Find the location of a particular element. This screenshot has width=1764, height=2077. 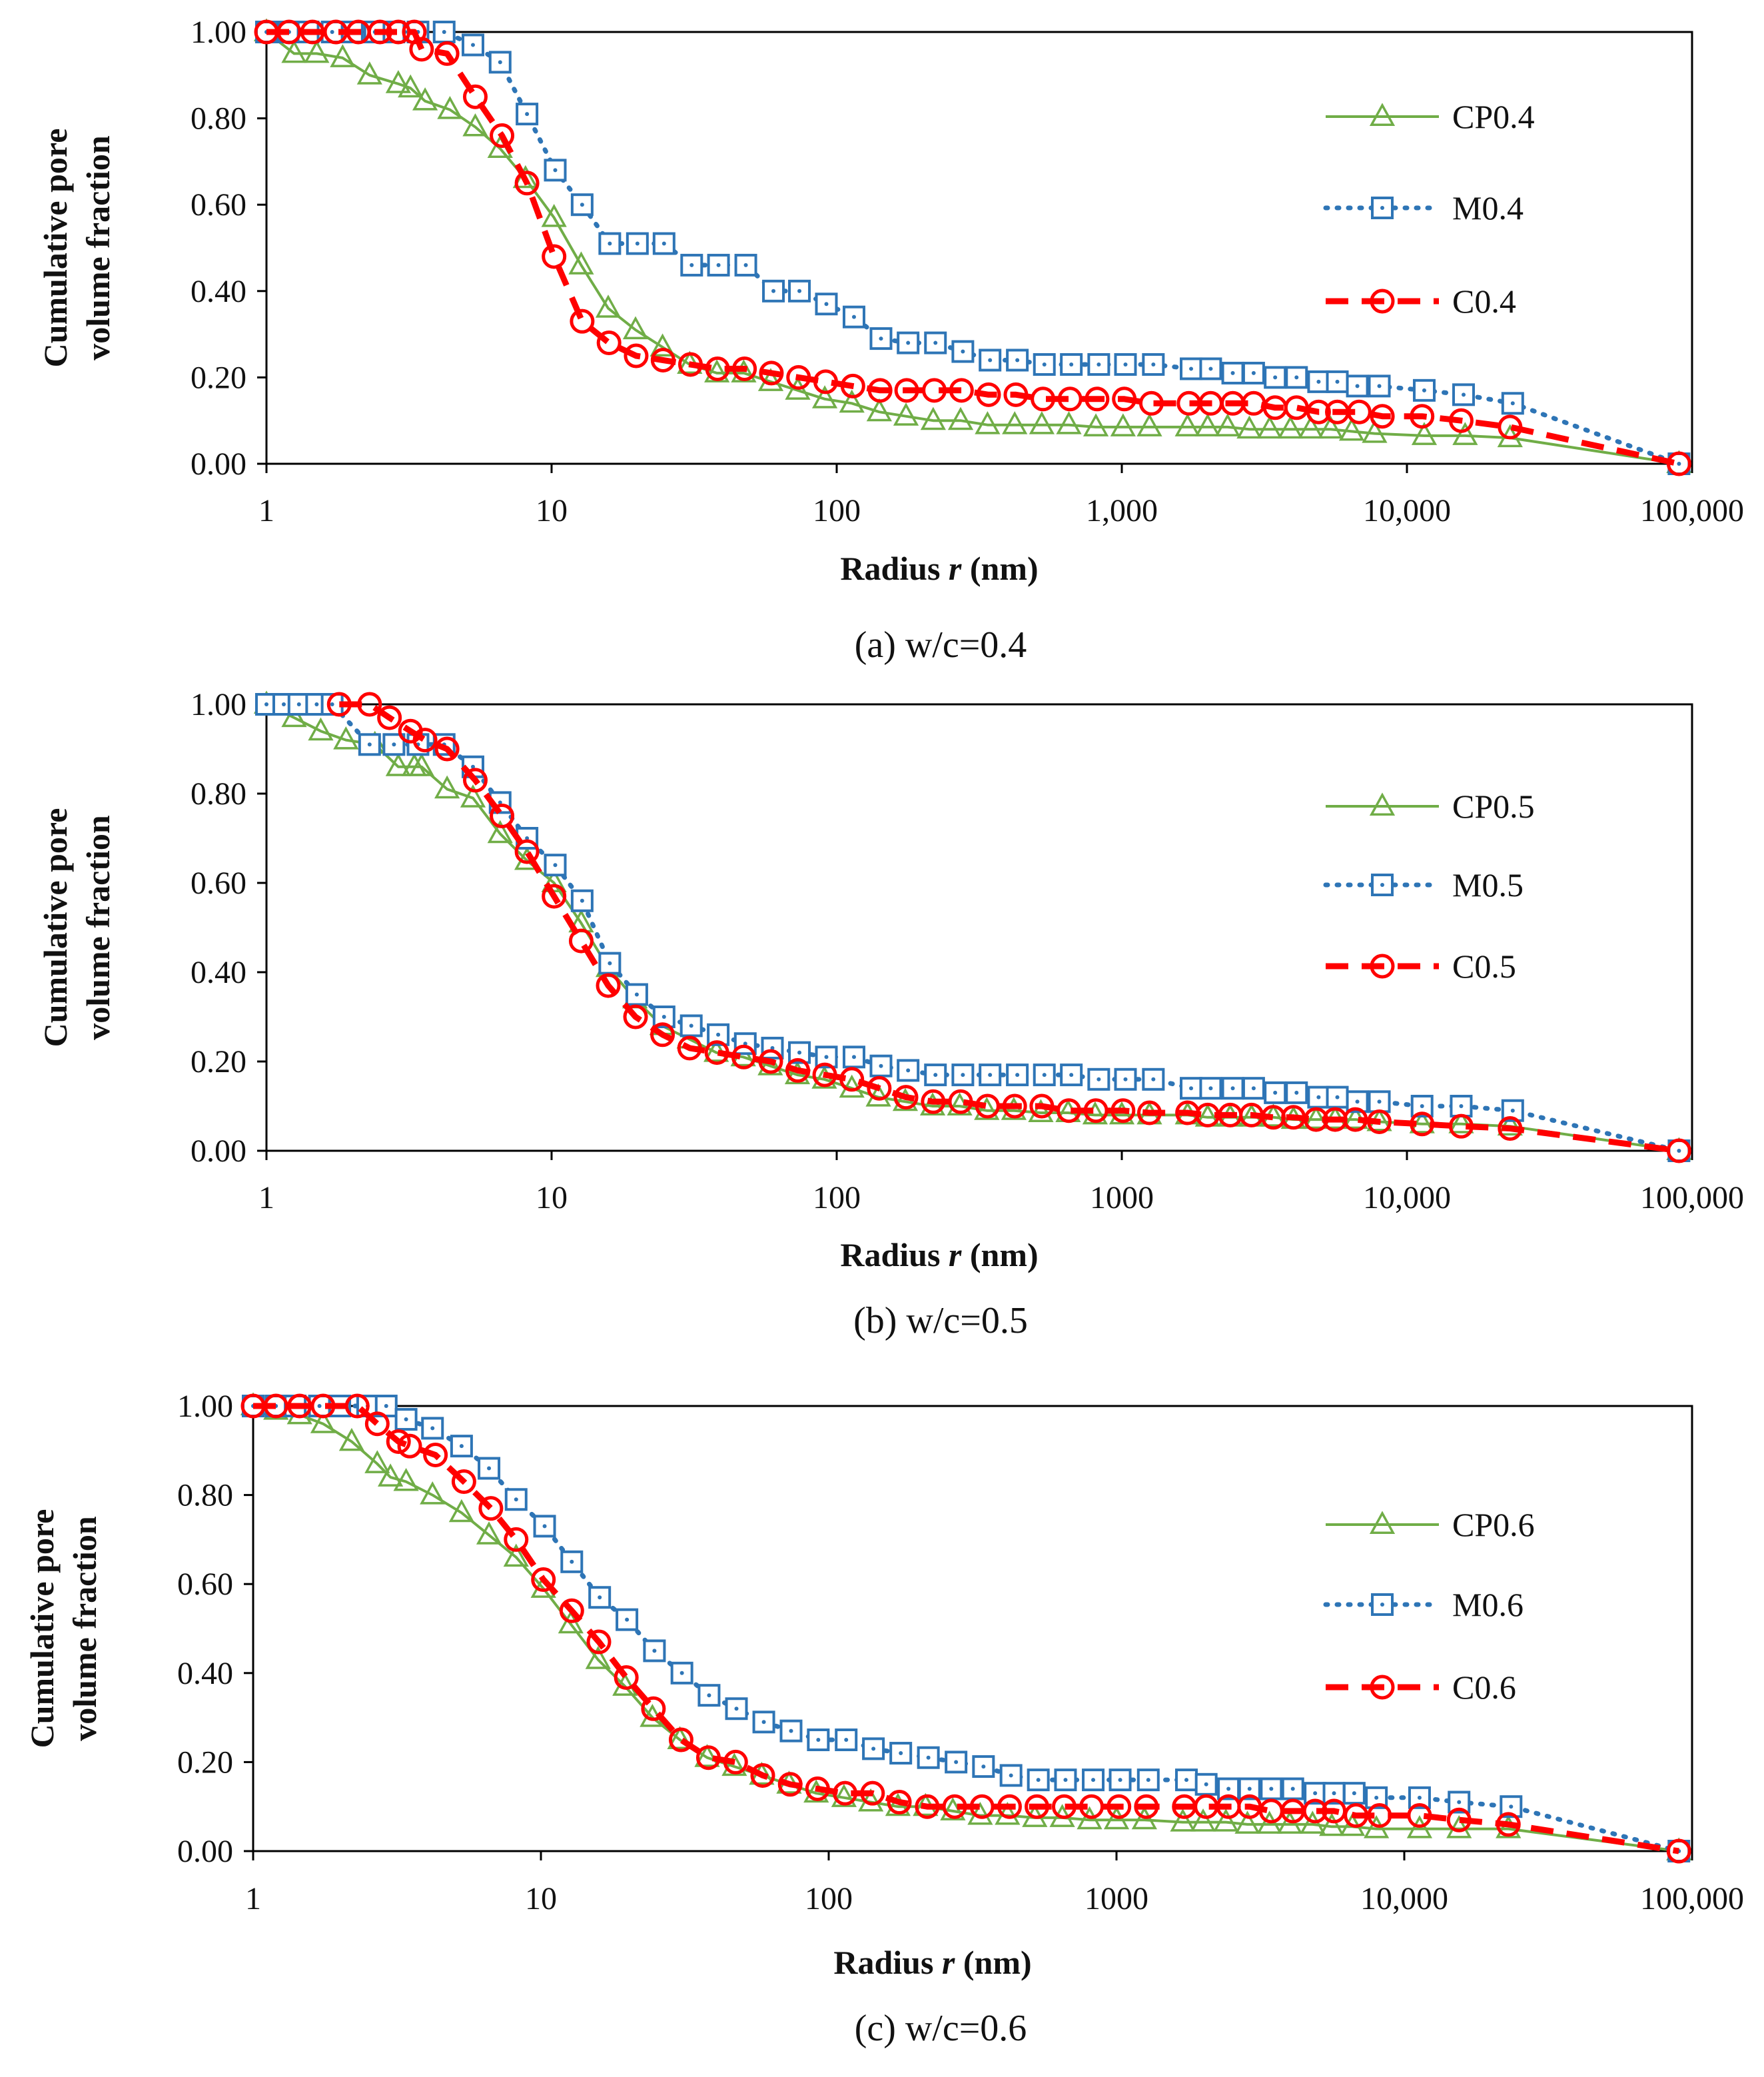

x-tick-label: 10 is located at coordinates (541, 1899).